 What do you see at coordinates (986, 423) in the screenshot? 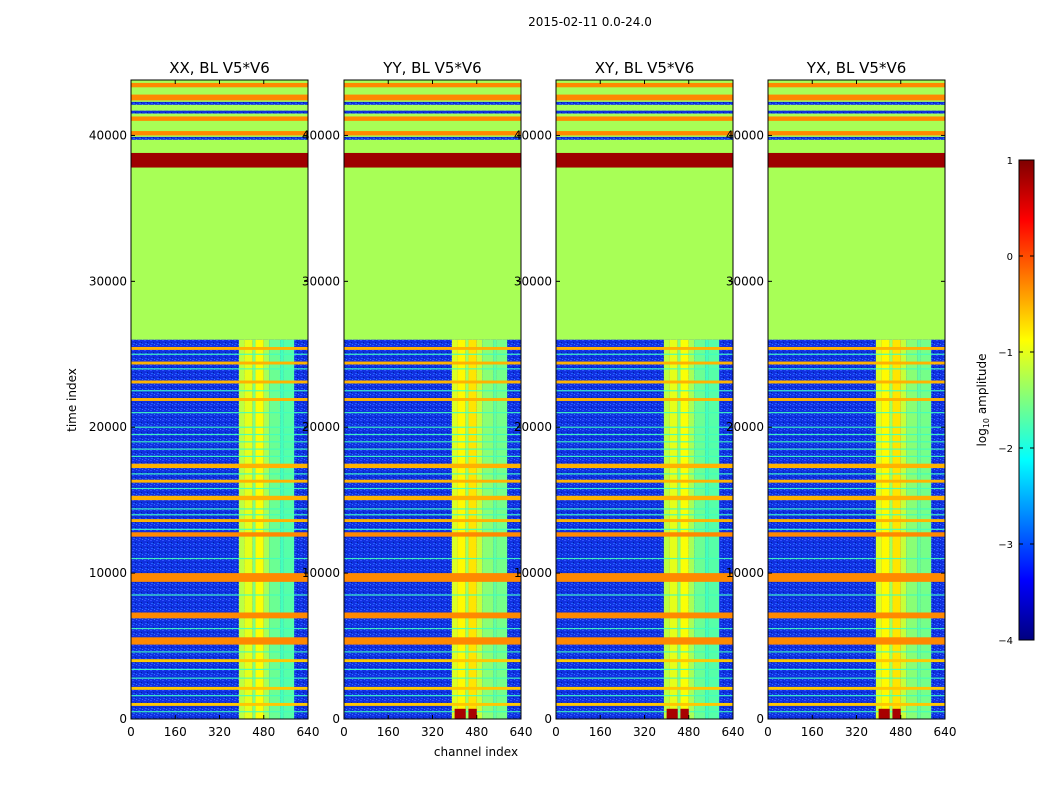
I see `colorbar-label-sub: 10` at bounding box center [986, 423].